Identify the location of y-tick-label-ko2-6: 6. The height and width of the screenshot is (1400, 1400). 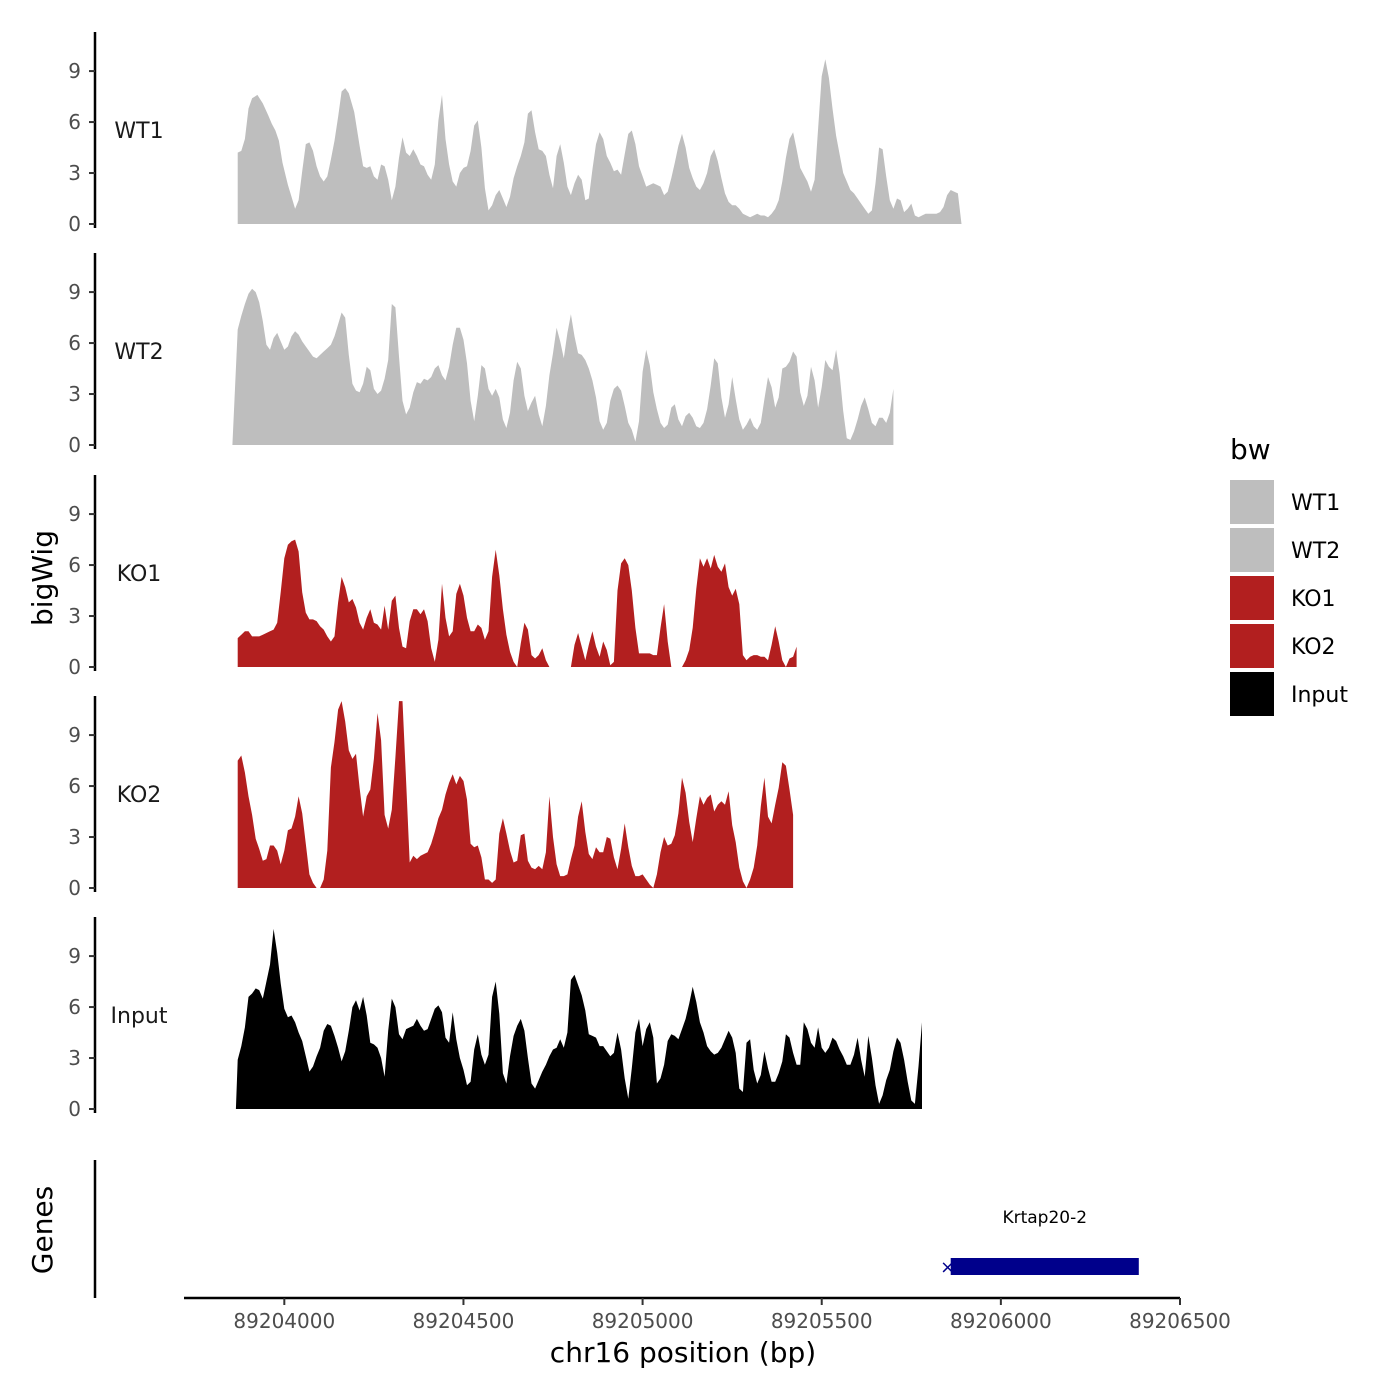
(74, 786).